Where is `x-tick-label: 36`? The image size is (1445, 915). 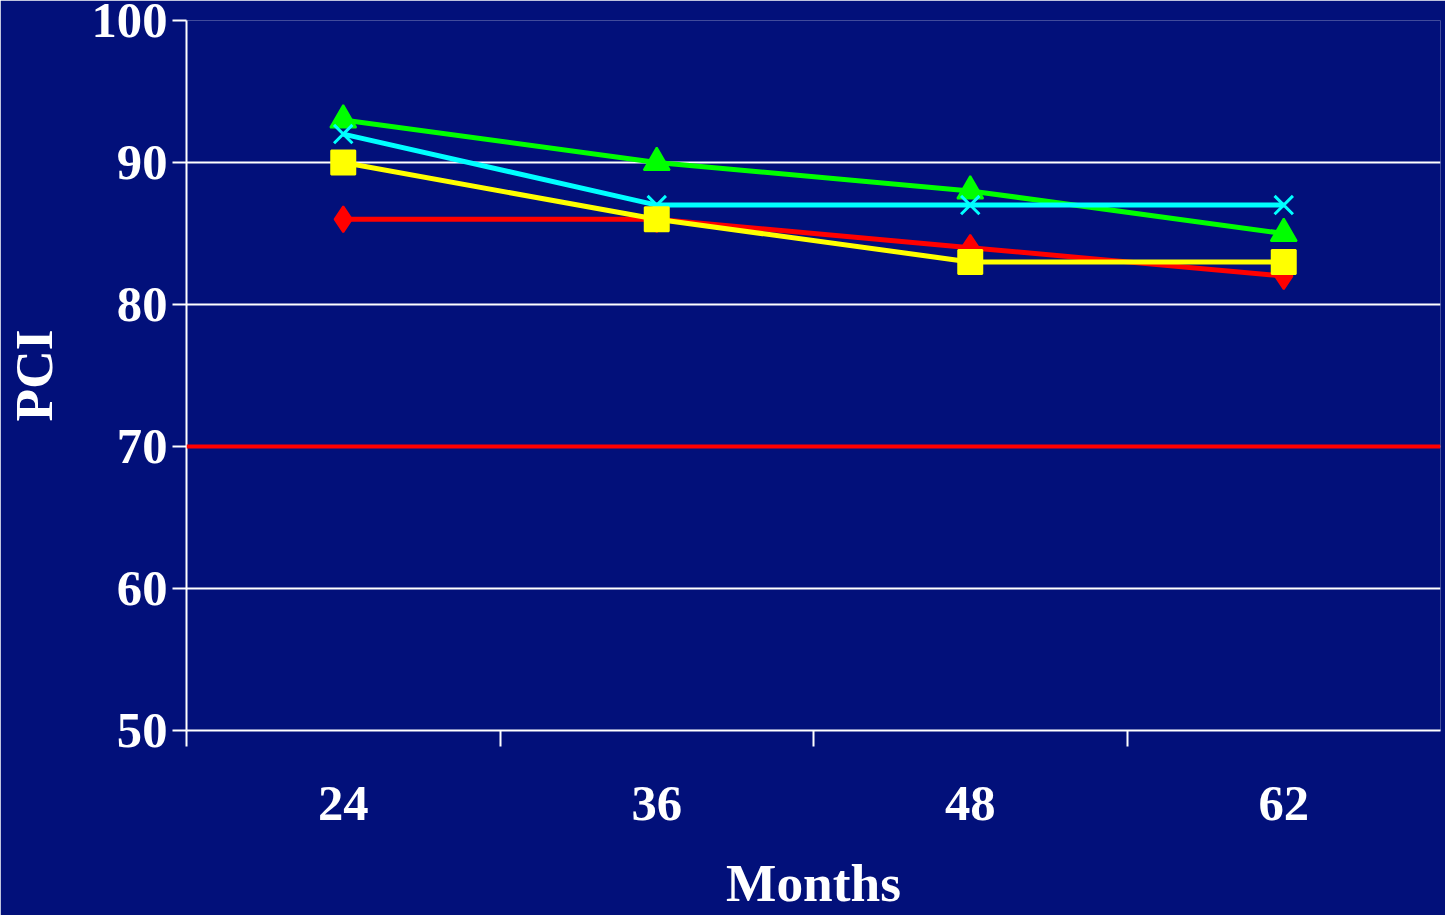
x-tick-label: 36 is located at coordinates (657, 802).